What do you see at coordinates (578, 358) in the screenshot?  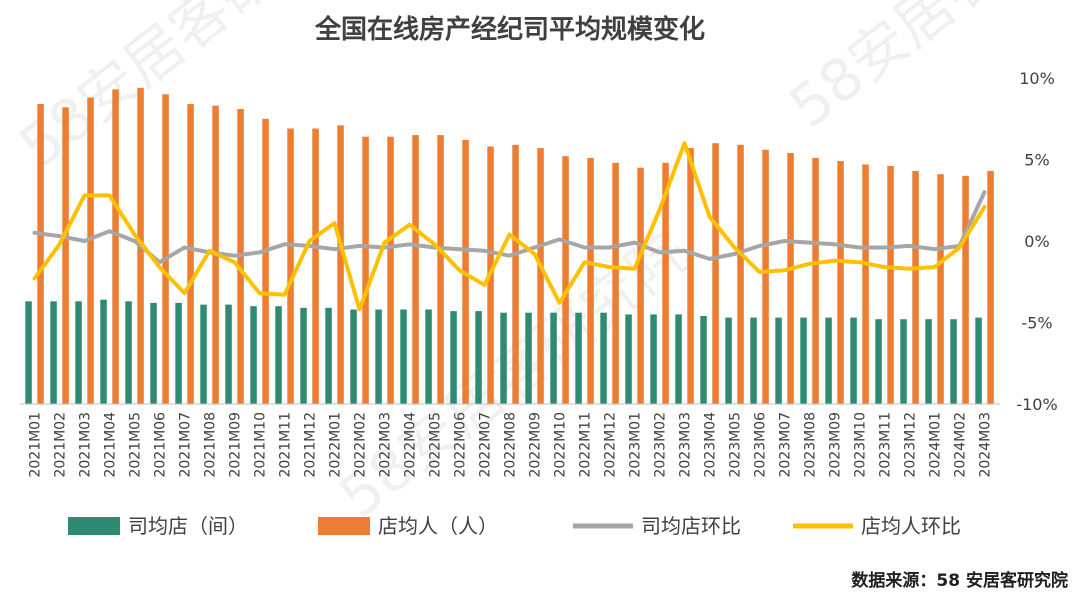 I see `bar-stores-per-company-2022M11` at bounding box center [578, 358].